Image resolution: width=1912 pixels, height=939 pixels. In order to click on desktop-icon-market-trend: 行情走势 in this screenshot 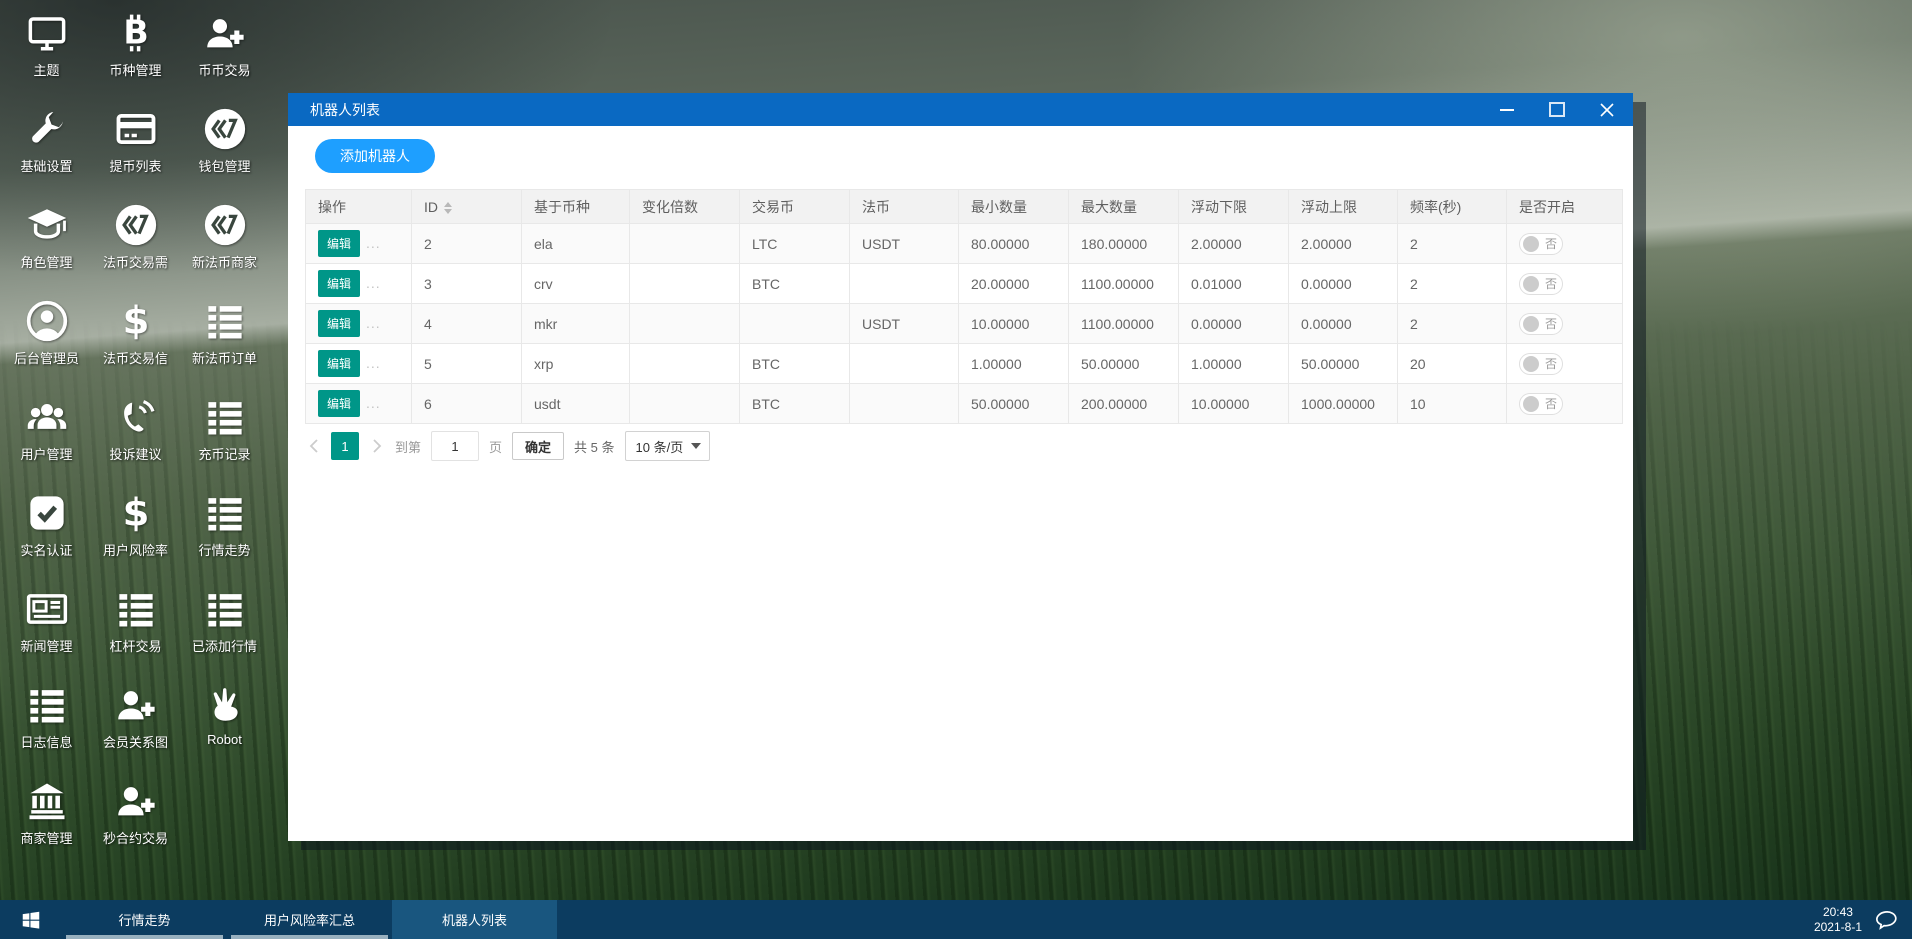, I will do `click(224, 532)`.